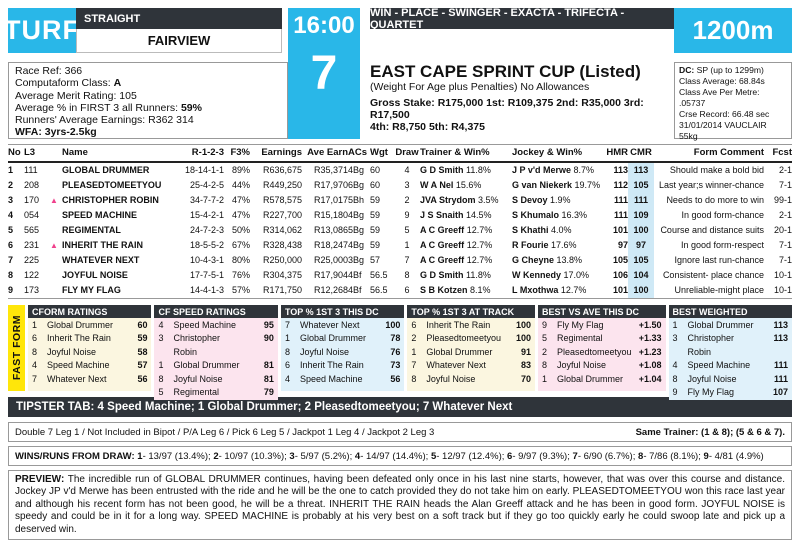  Describe the element at coordinates (407, 215) in the screenshot. I see `draw-cell: 9` at that location.